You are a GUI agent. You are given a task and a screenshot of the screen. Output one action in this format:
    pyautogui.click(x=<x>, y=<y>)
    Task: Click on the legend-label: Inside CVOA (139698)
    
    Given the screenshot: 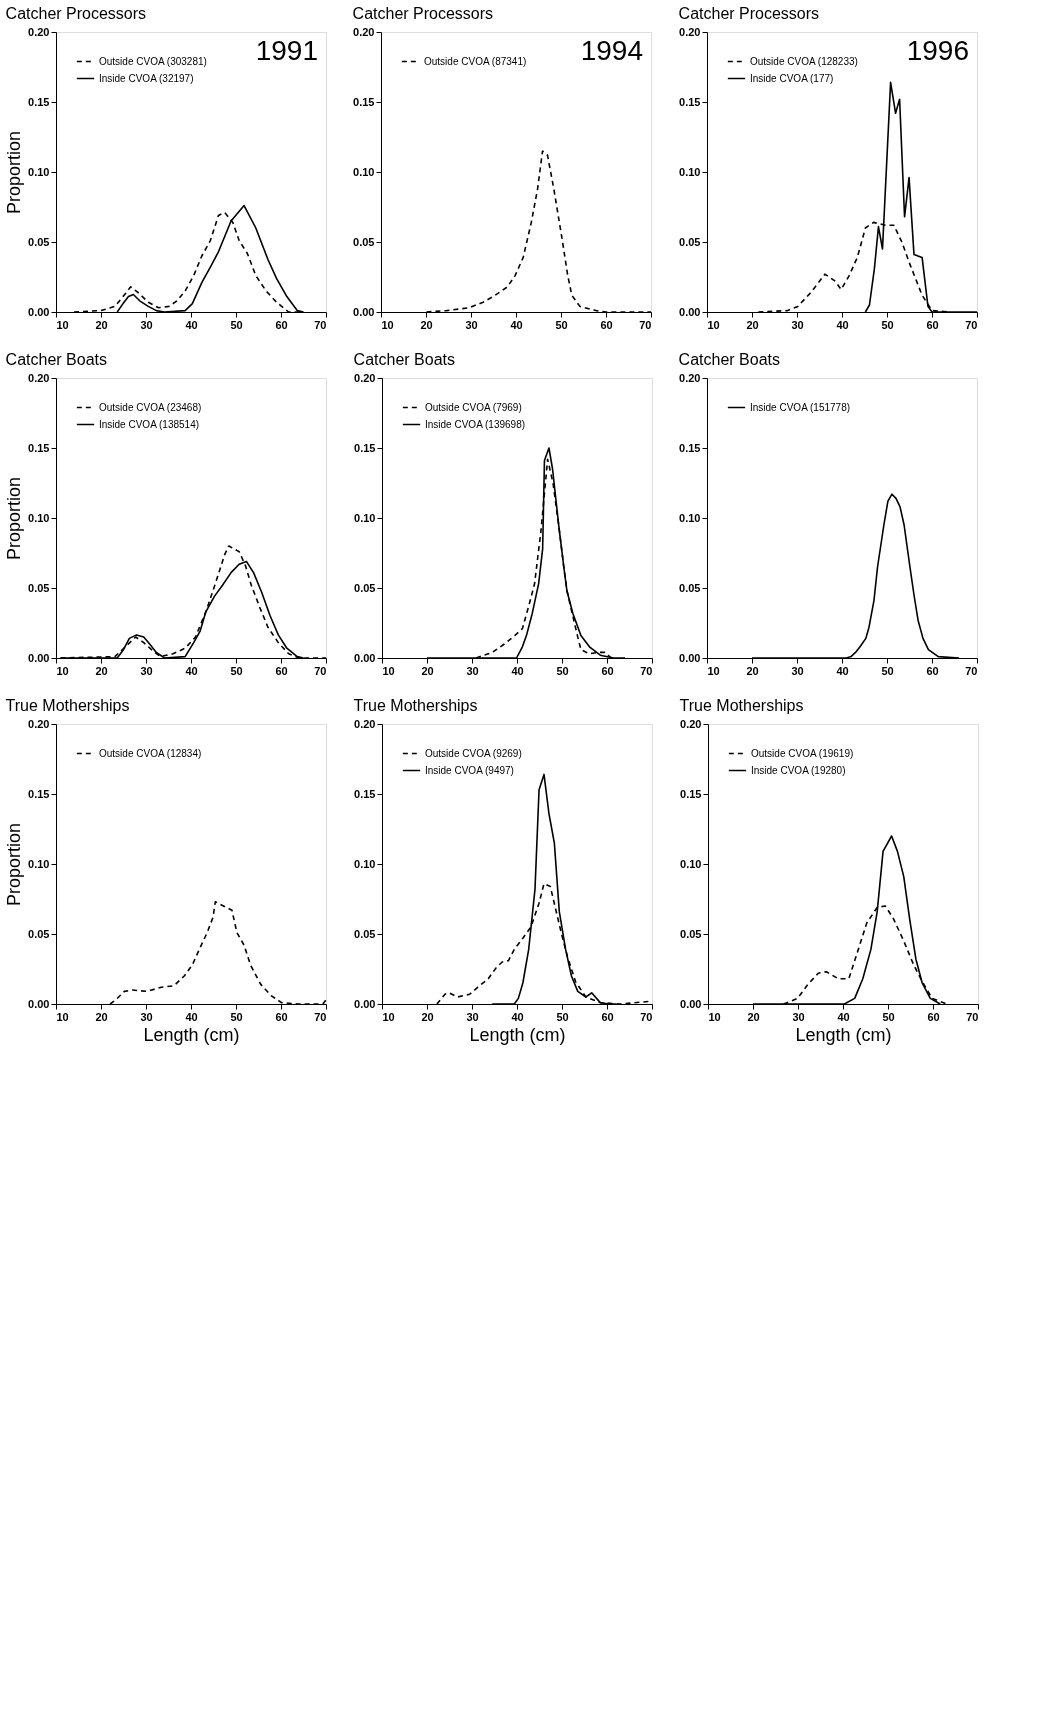 What is the action you would take?
    pyautogui.click(x=475, y=424)
    